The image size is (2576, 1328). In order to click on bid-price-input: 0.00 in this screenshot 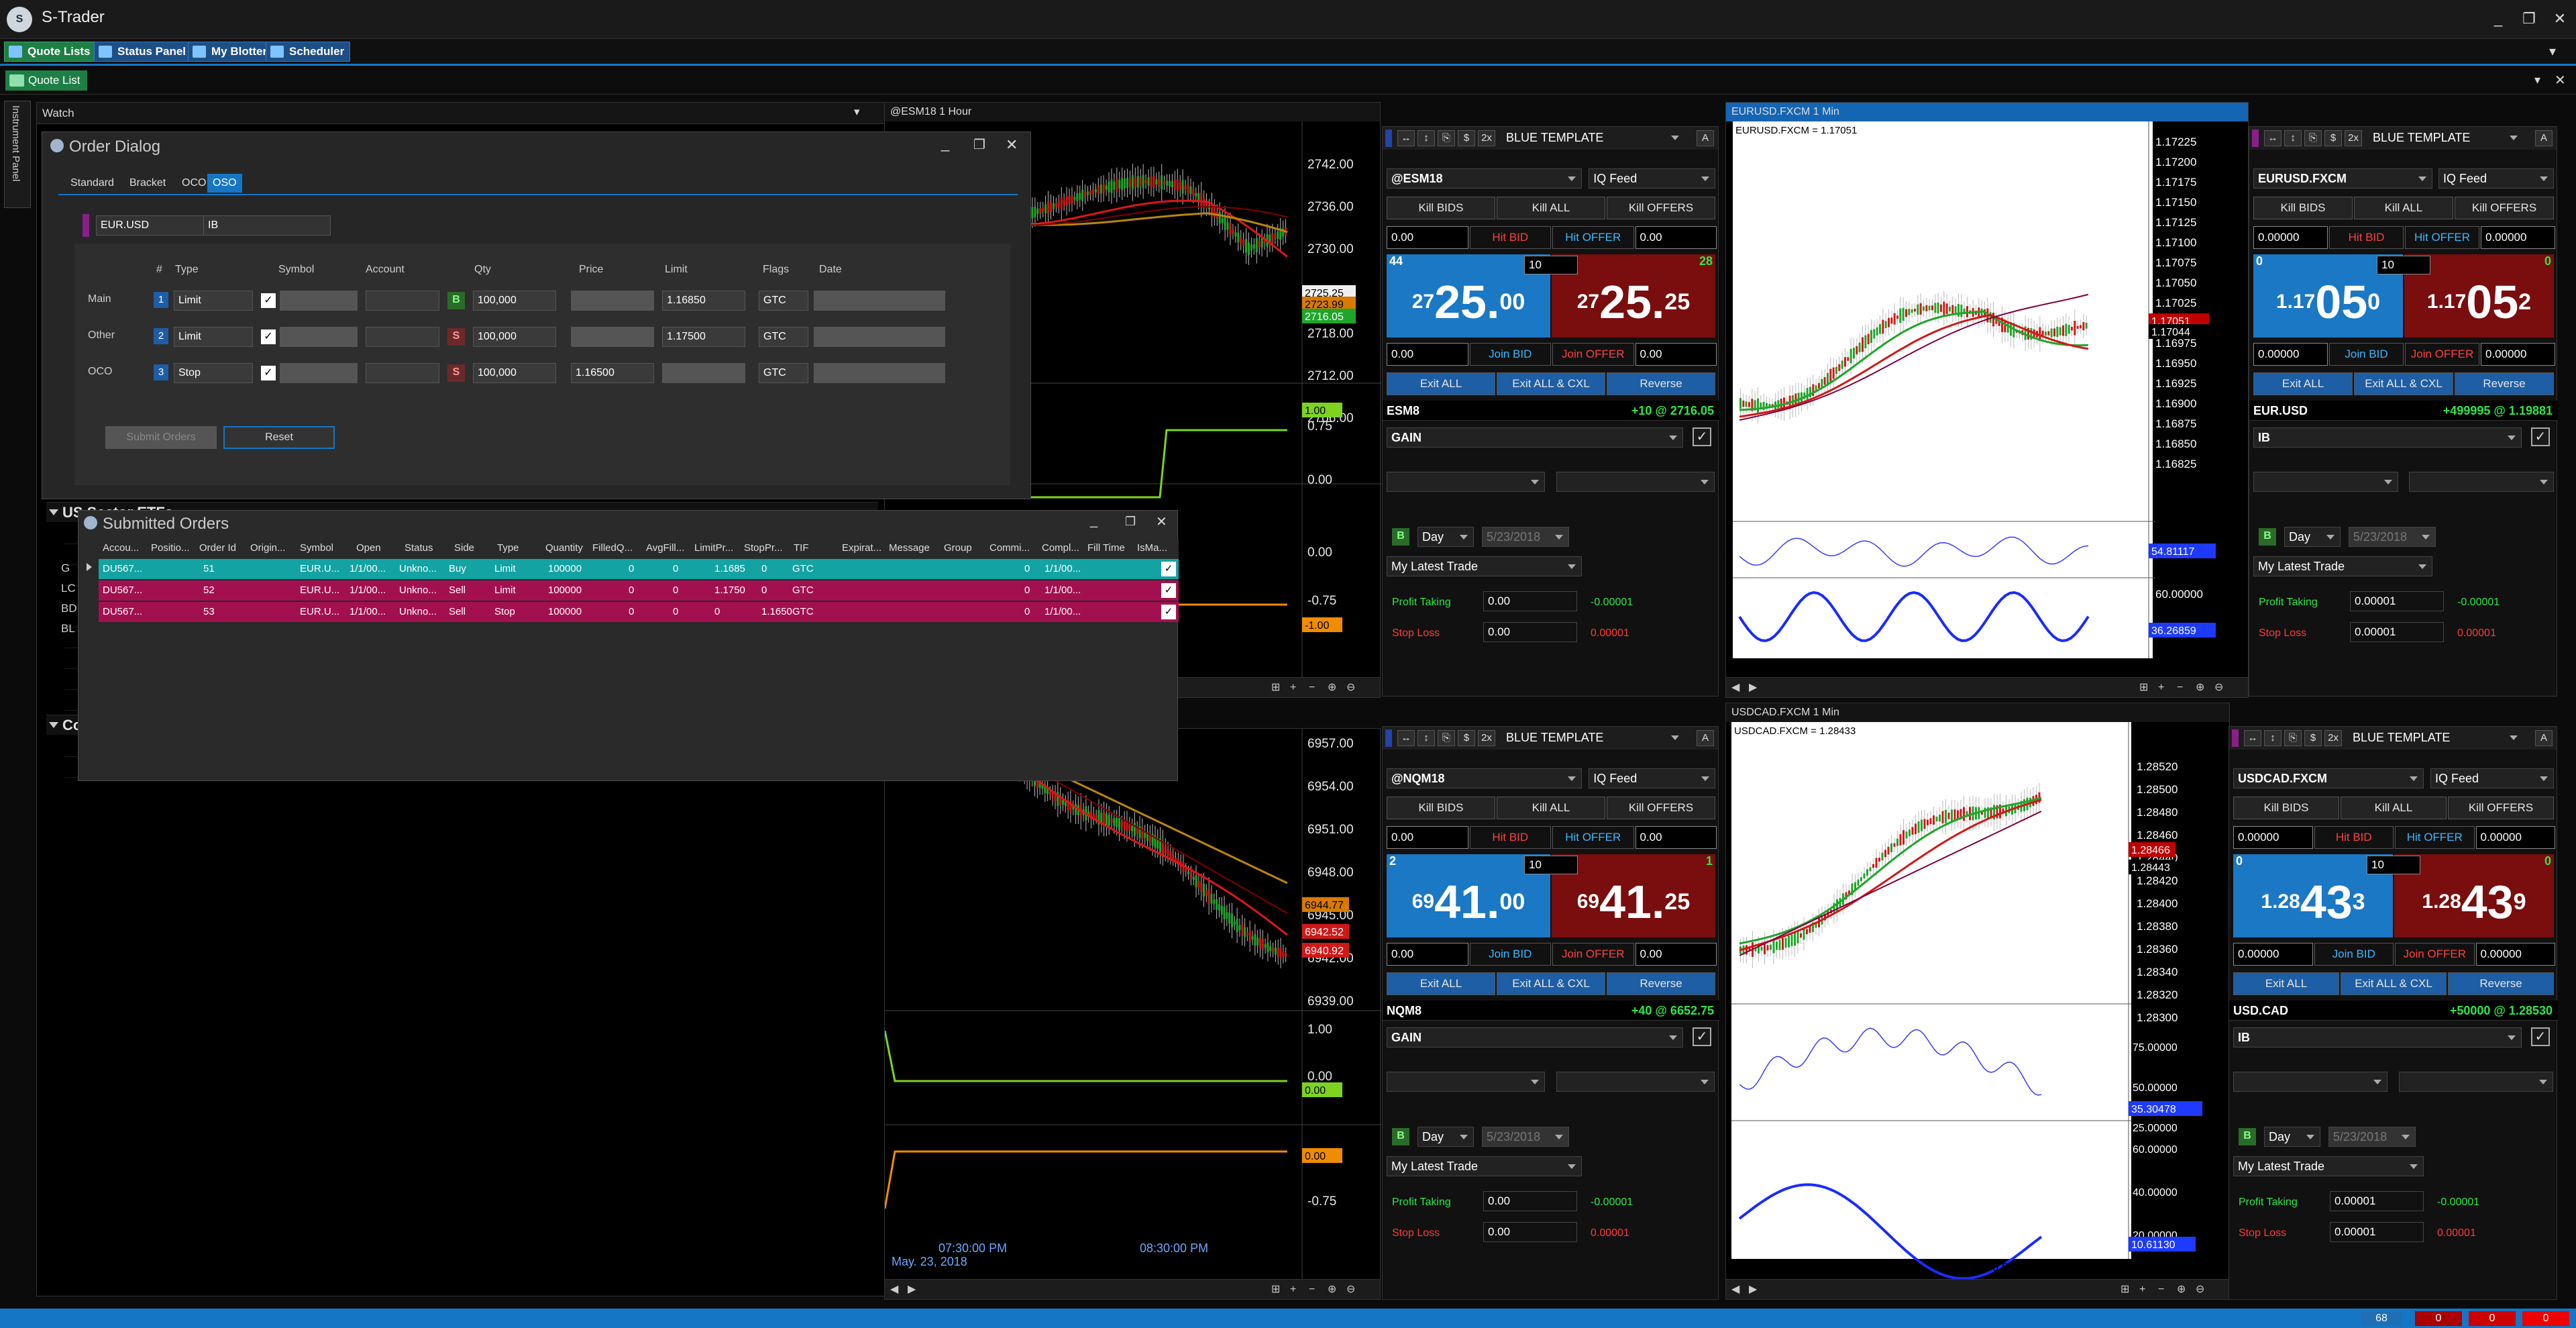, I will do `click(1427, 837)`.